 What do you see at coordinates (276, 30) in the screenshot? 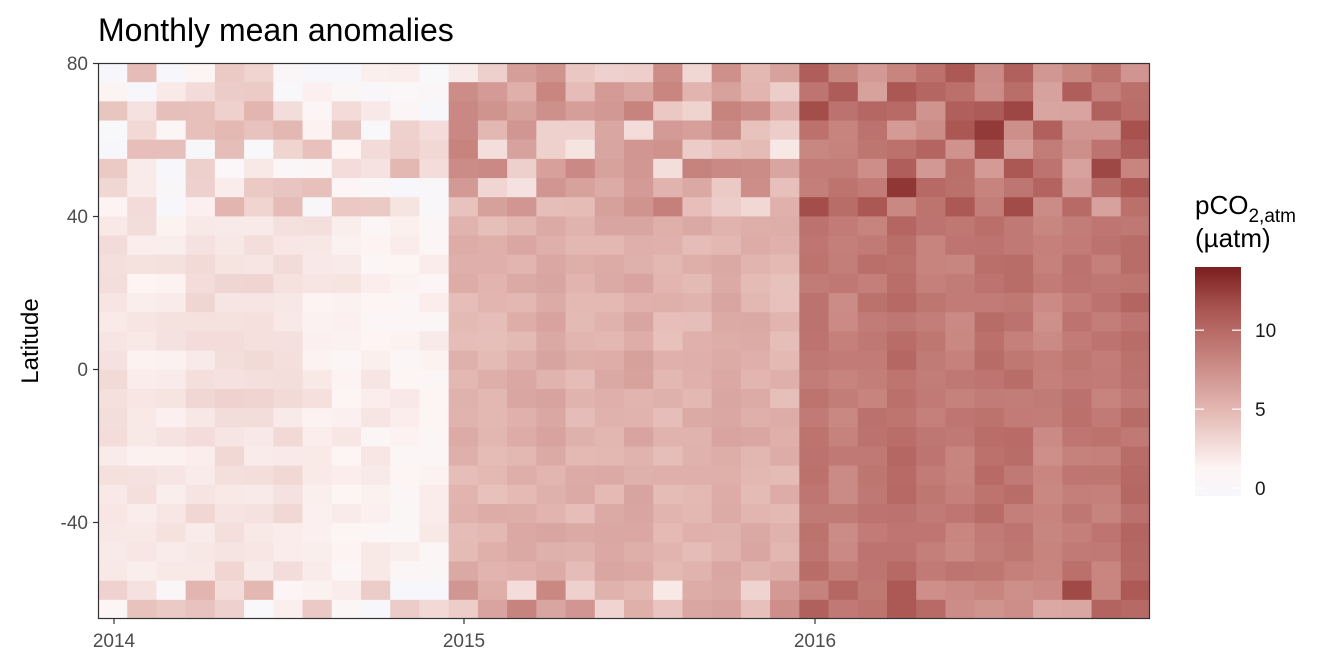
I see `chart-title: Monthly mean anomalies` at bounding box center [276, 30].